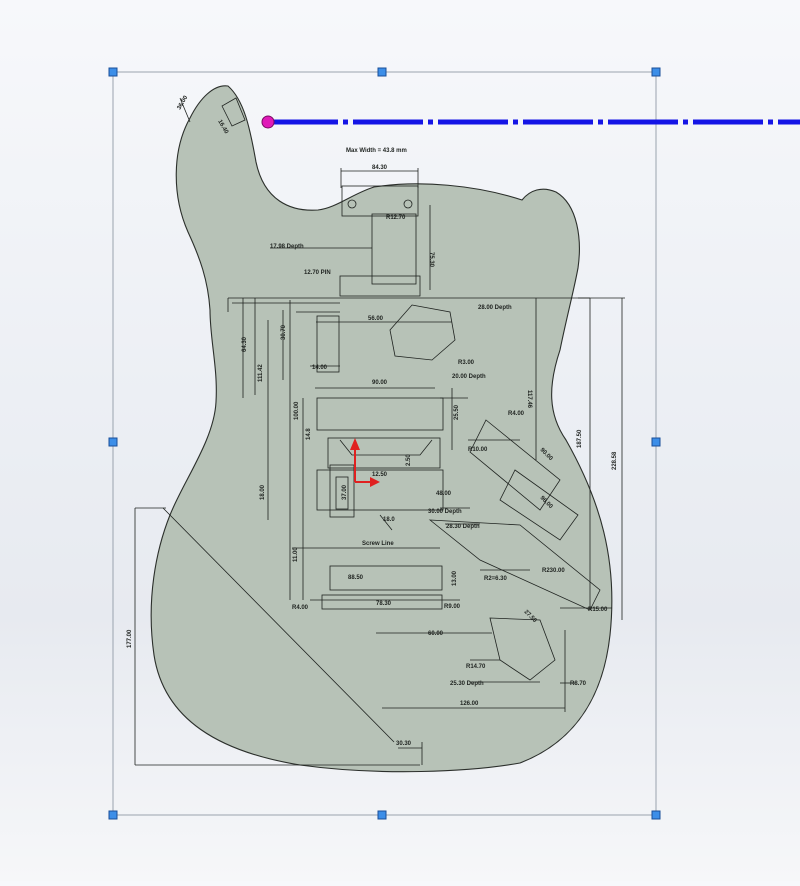 The width and height of the screenshot is (800, 886). Describe the element at coordinates (382, 815) in the screenshot. I see `resize-handle-bottom-middle` at that location.